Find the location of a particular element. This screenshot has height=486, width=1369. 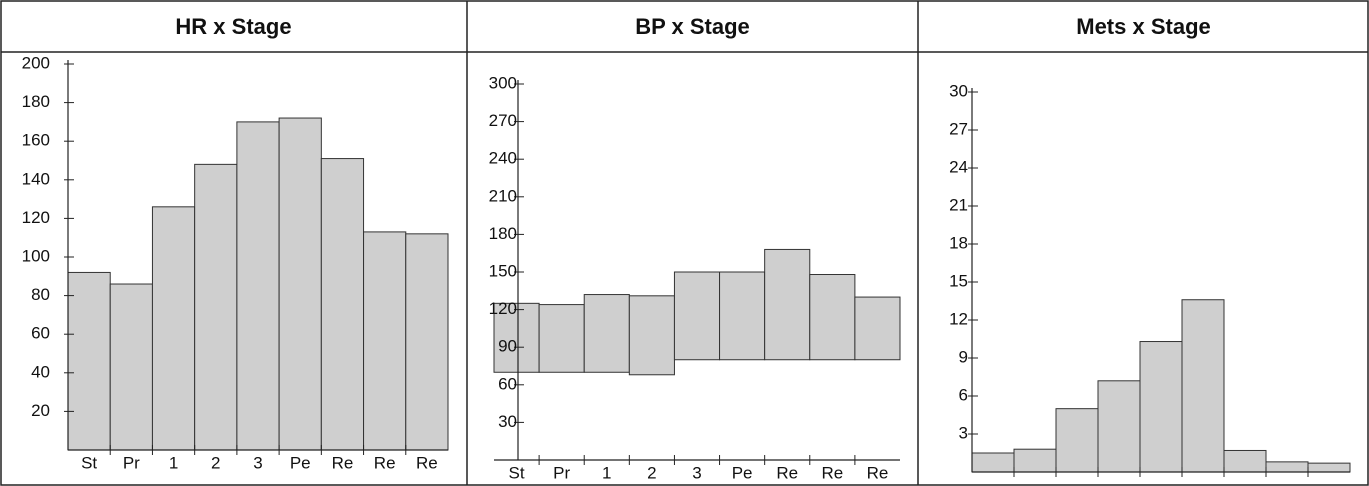

y-tick-label: 140 is located at coordinates (36, 178).